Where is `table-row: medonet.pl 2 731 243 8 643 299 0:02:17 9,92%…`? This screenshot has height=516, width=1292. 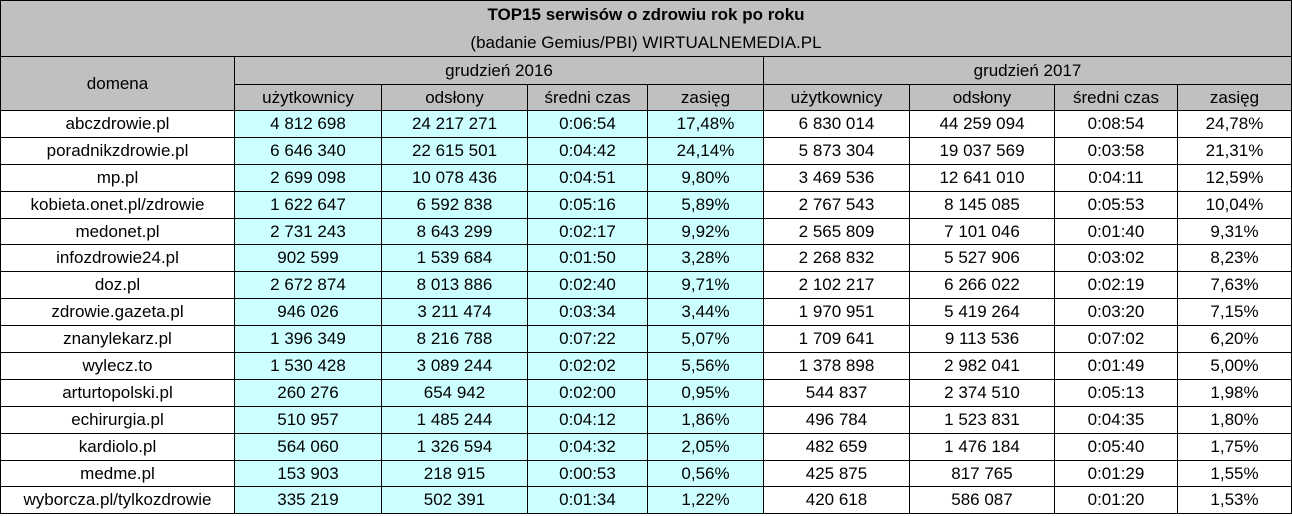 table-row: medonet.pl 2 731 243 8 643 299 0:02:17 9,92%… is located at coordinates (646, 231).